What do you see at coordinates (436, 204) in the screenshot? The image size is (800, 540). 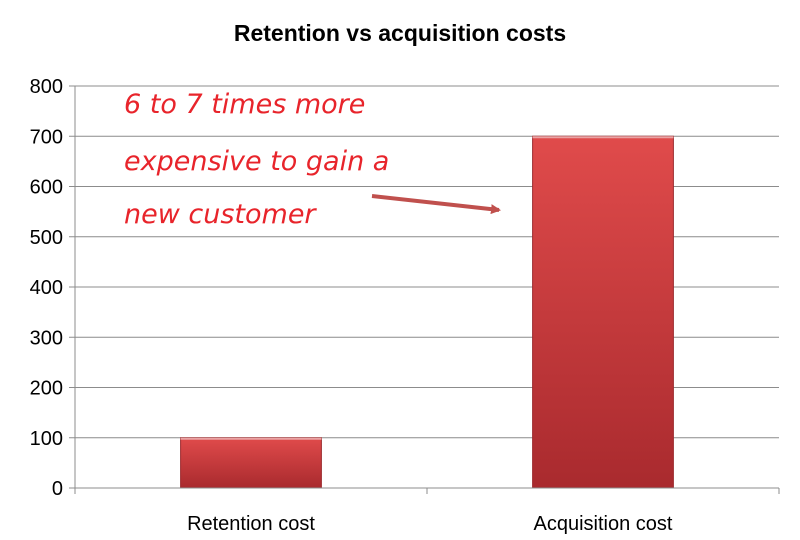 I see `annotation-arrow` at bounding box center [436, 204].